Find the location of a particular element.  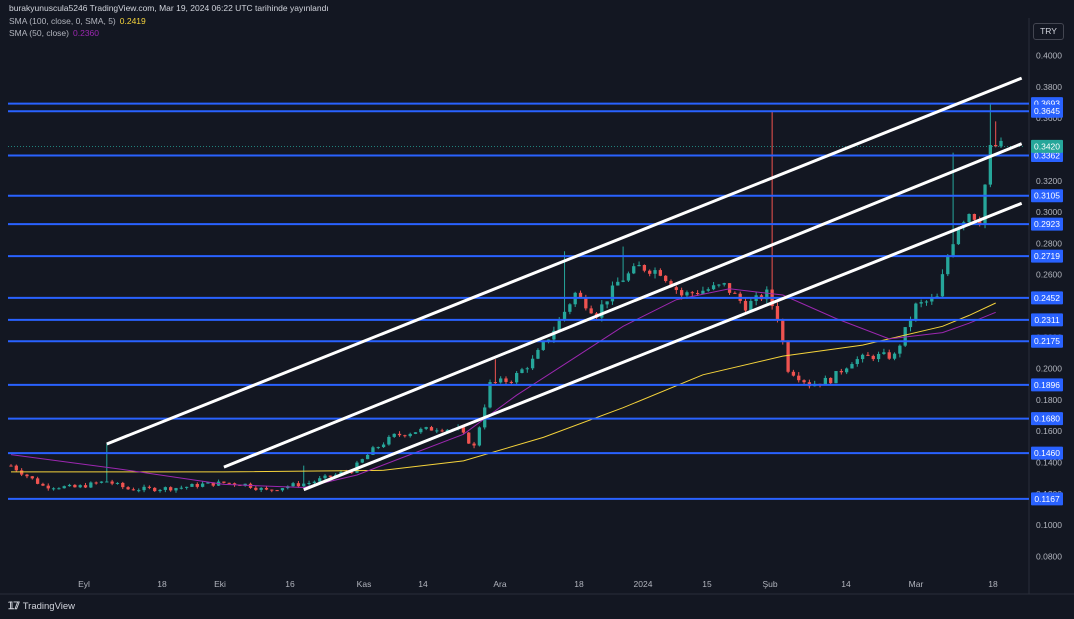

indicator-sma100: SMA (100, close, 0, SMA, 5) 0.2419 is located at coordinates (77, 21).